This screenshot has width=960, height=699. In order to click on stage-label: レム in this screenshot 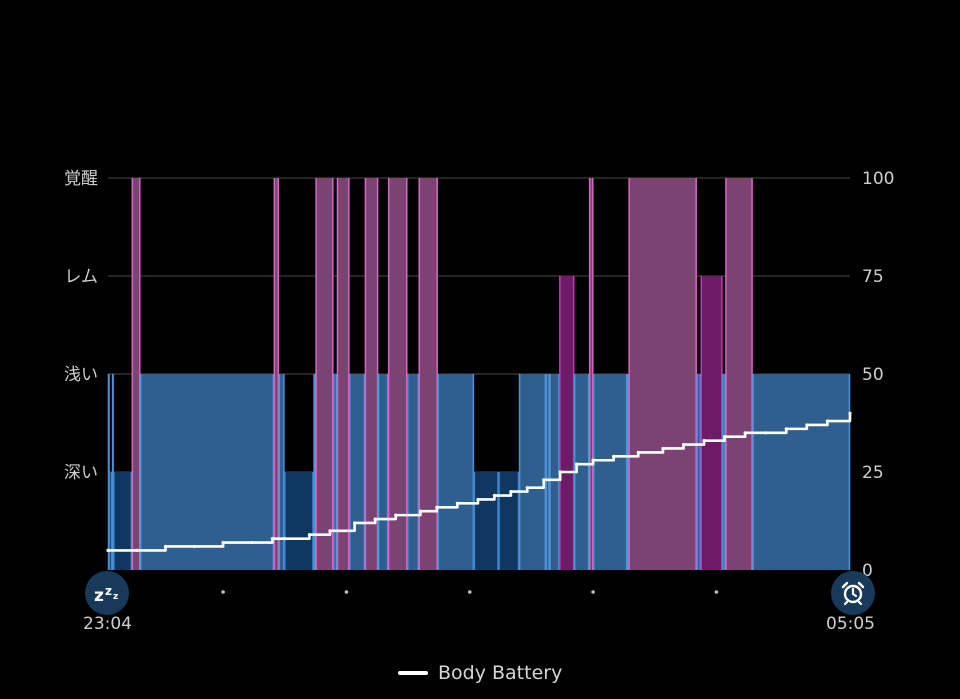, I will do `click(81, 277)`.